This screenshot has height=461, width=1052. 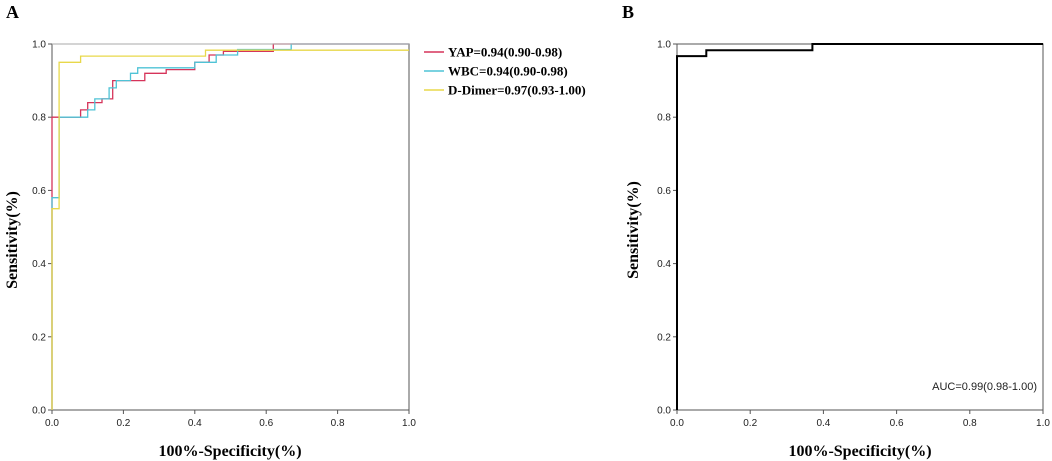 I want to click on panel-a-x-tick-label: 0.2, so click(x=123, y=423).